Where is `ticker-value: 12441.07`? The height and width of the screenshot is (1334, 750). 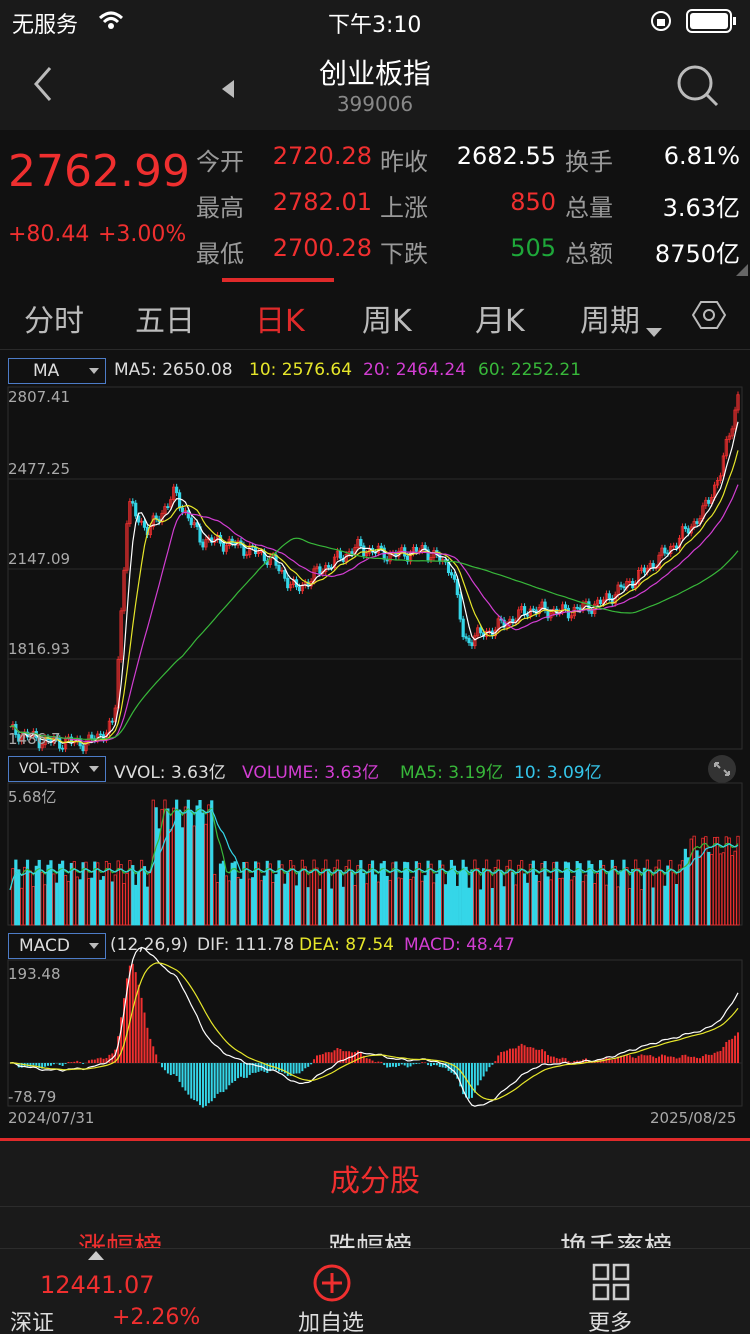
ticker-value: 12441.07 is located at coordinates (97, 1285).